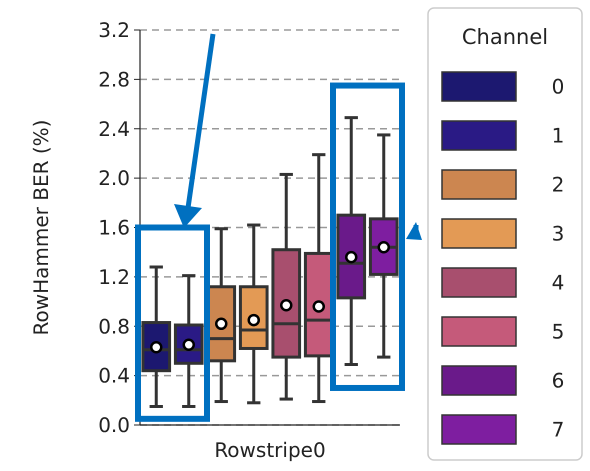 This screenshot has height=471, width=590. I want to click on y-tick-label: 1.6, so click(114, 228).